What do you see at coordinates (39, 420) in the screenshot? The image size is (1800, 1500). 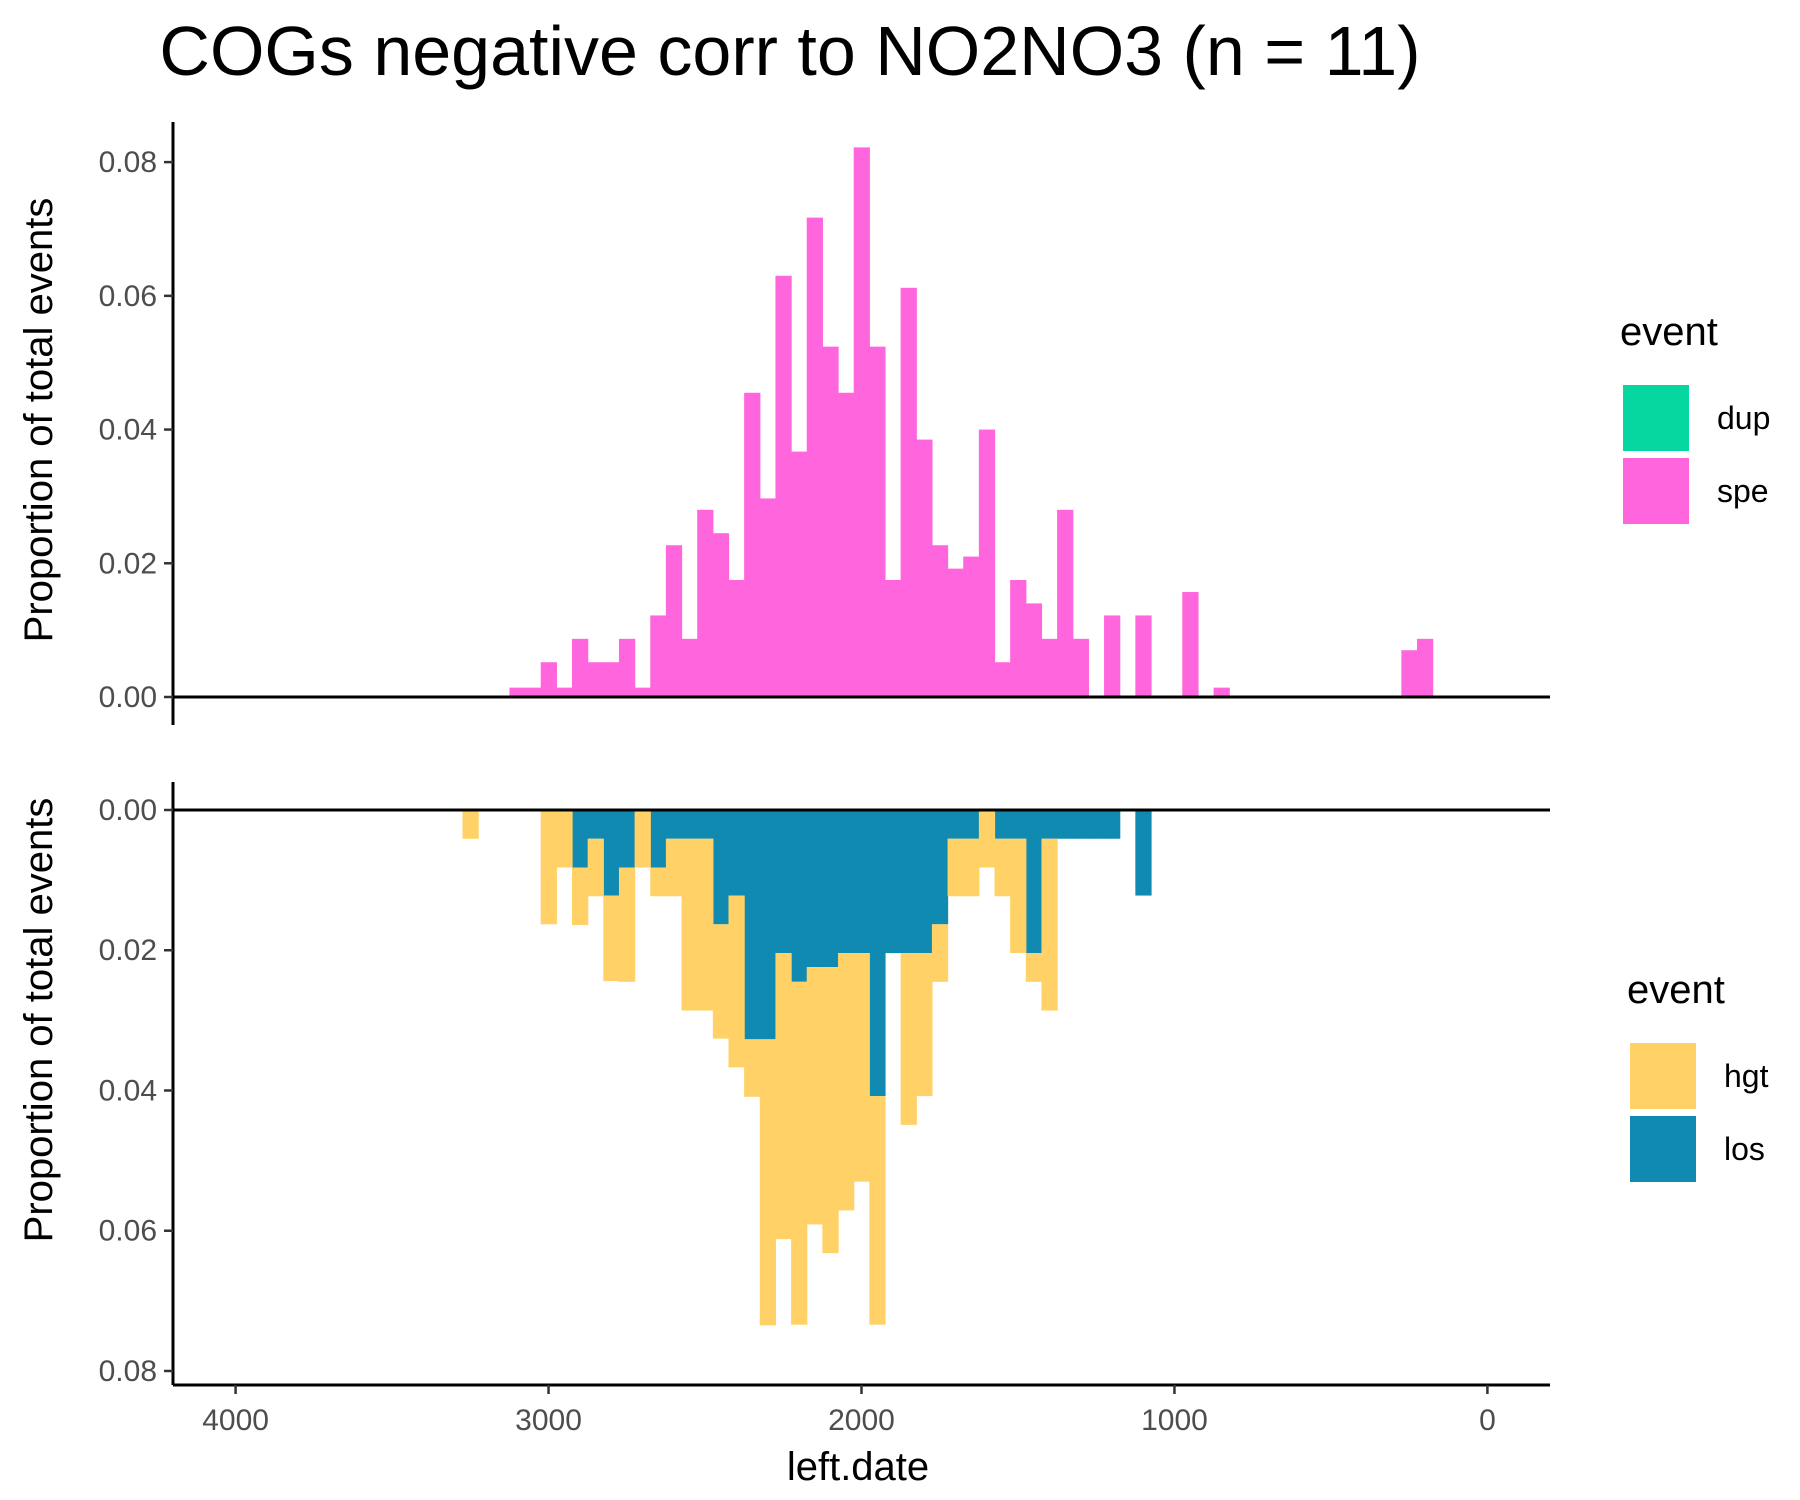 I see `y-axis-title-top: Proportion of total events` at bounding box center [39, 420].